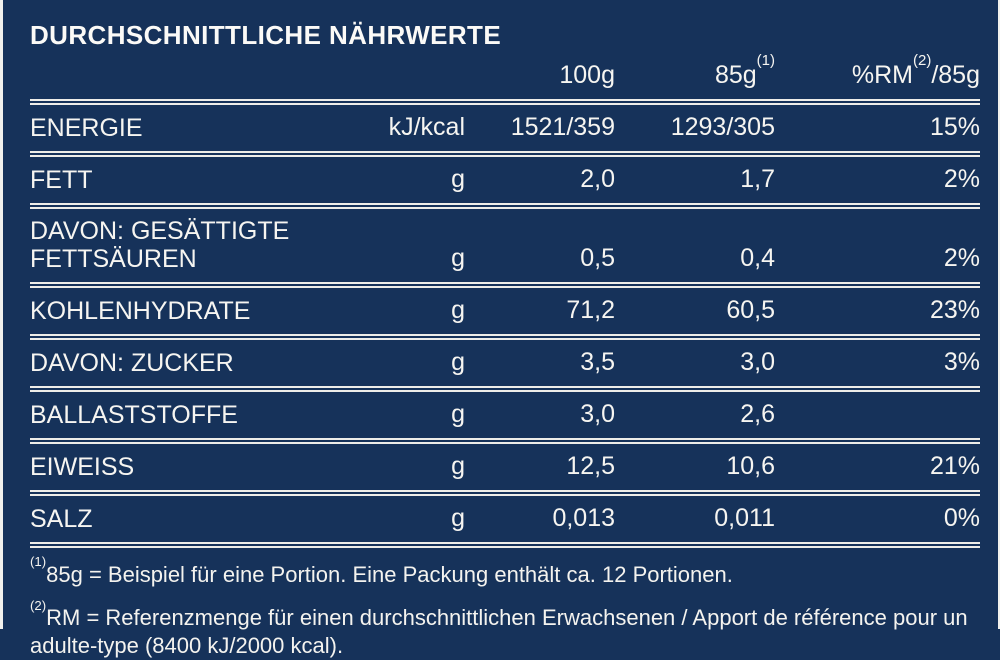 The image size is (1000, 660). I want to click on value-rm-cell: 3%, so click(877, 364).